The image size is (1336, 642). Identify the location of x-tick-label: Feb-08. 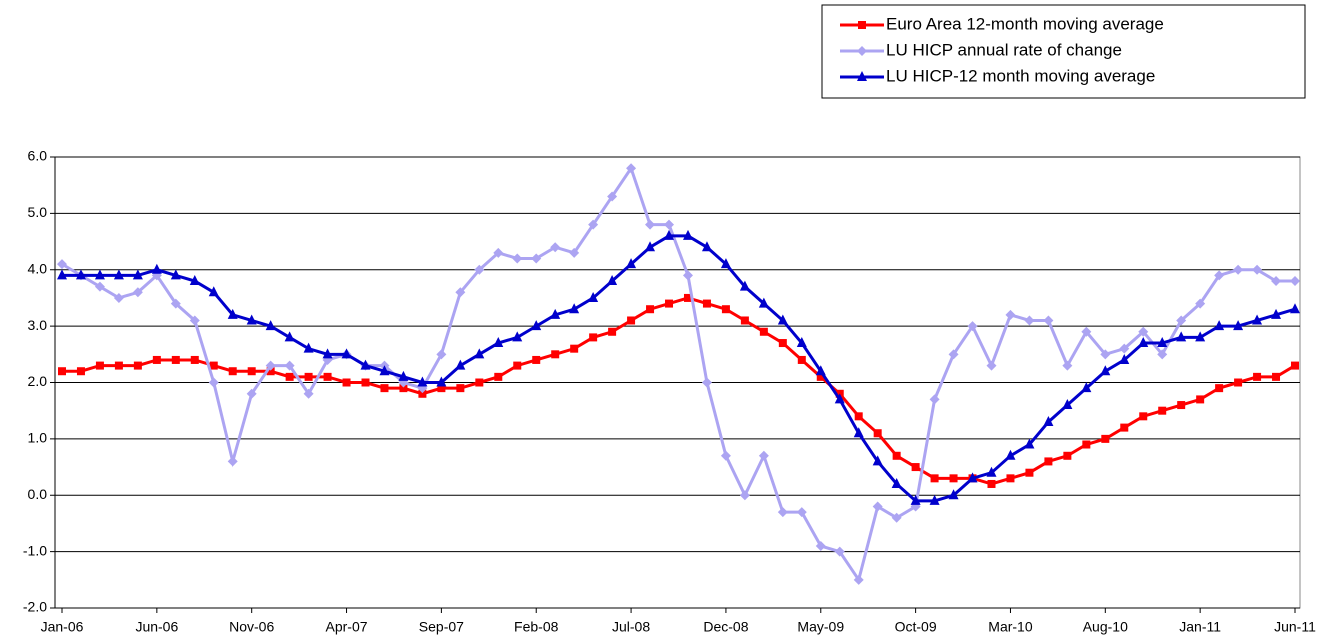
(536, 627).